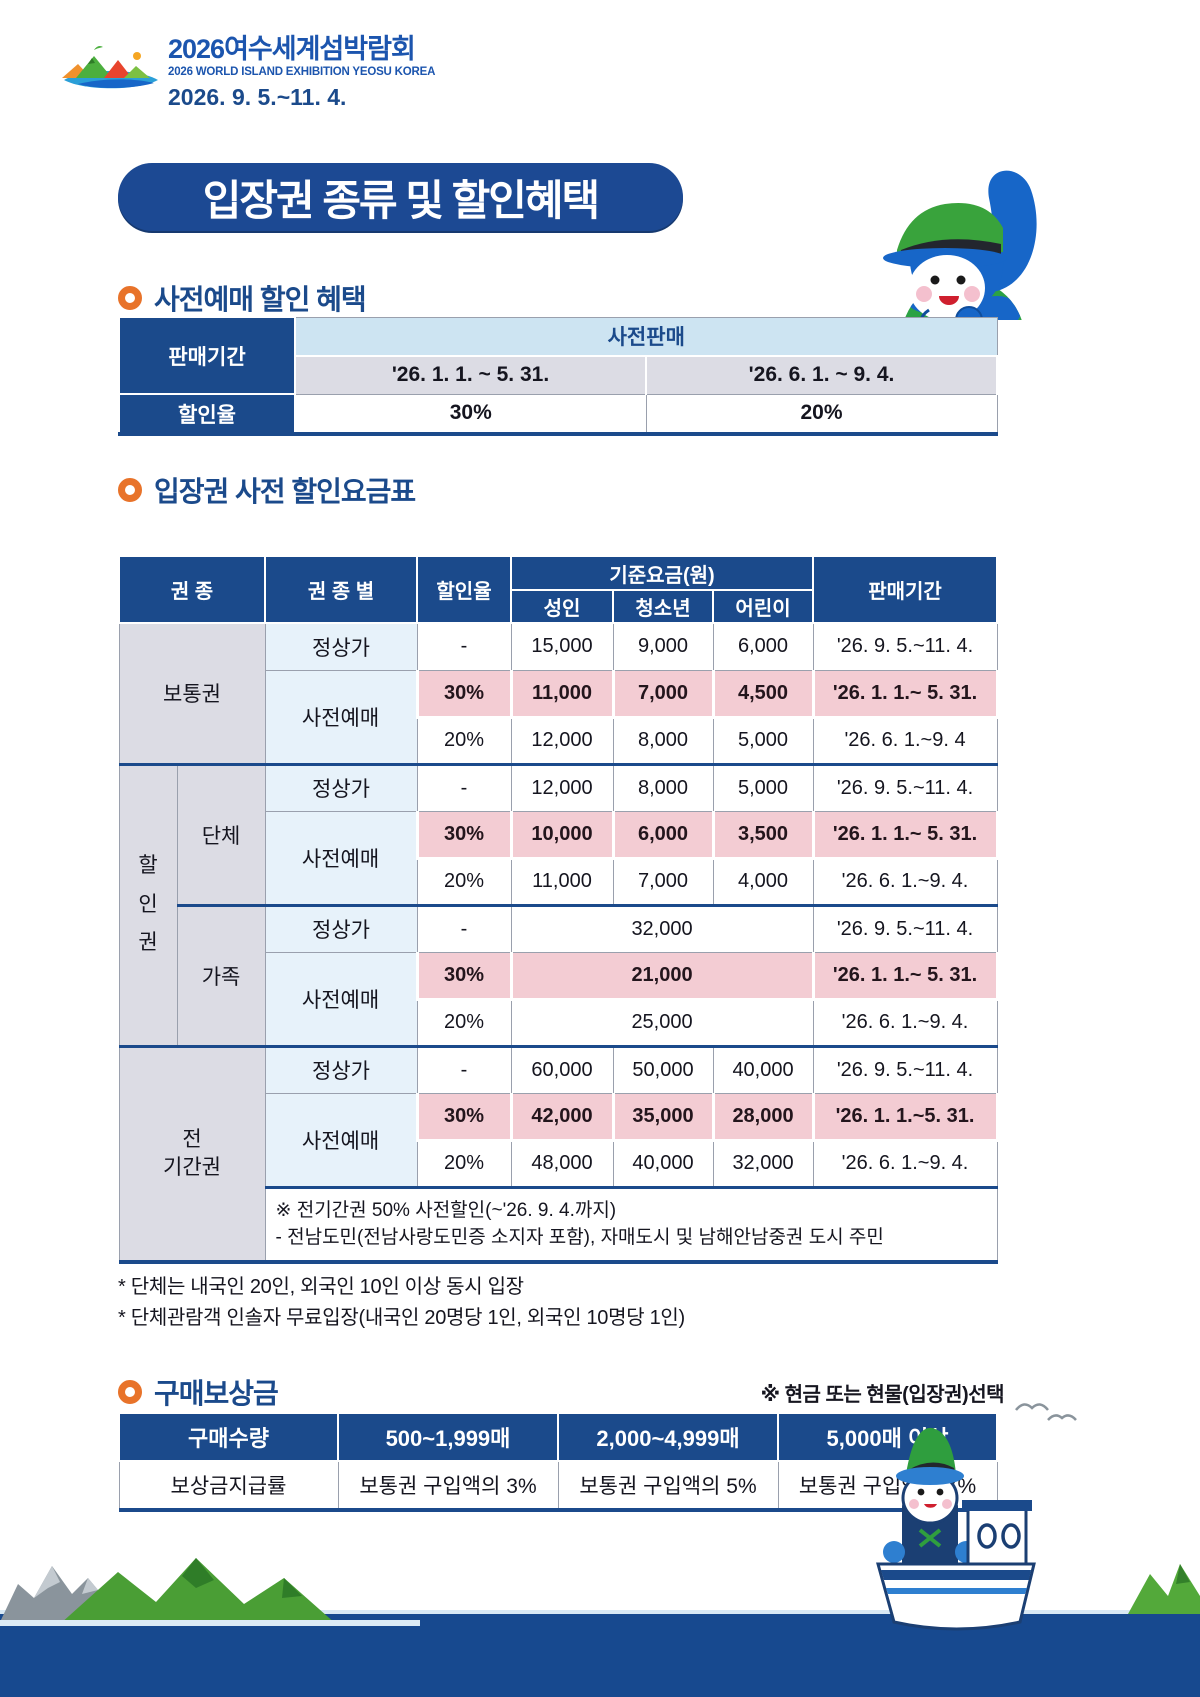 This screenshot has width=1200, height=1697. I want to click on page-title-banner: 입장권 종류 및 할인혜택, so click(400, 197).